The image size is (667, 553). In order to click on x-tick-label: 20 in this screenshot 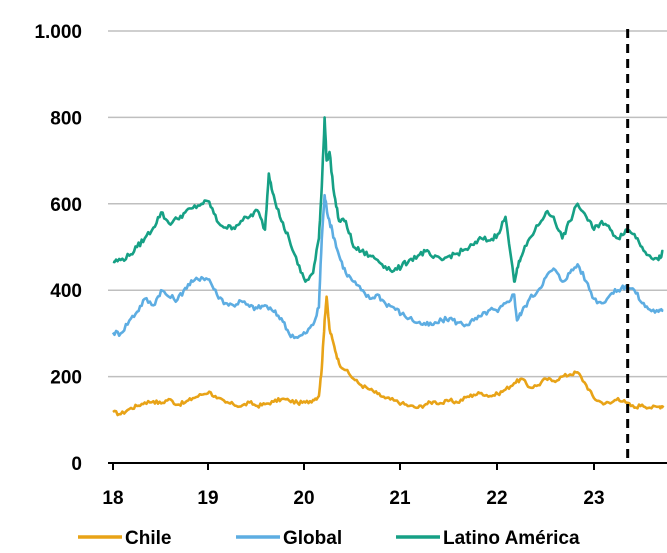, I will do `click(303, 498)`.